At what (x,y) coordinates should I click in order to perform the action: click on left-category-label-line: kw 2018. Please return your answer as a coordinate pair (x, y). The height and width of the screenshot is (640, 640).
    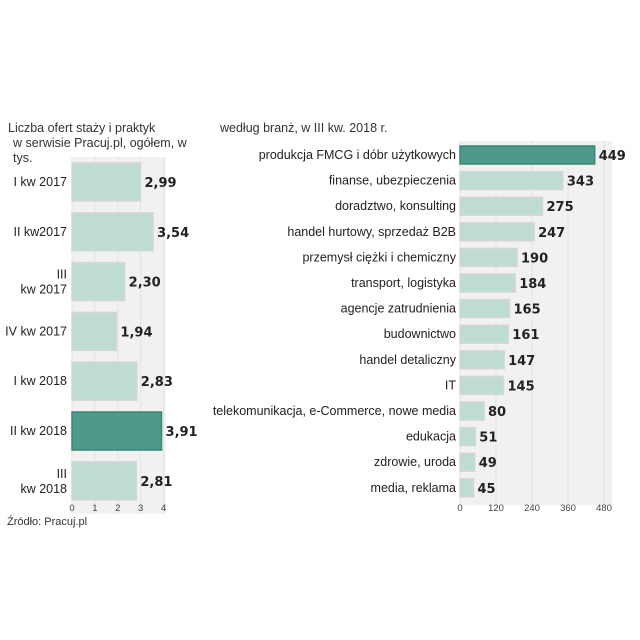
    Looking at the image, I should click on (43, 489).